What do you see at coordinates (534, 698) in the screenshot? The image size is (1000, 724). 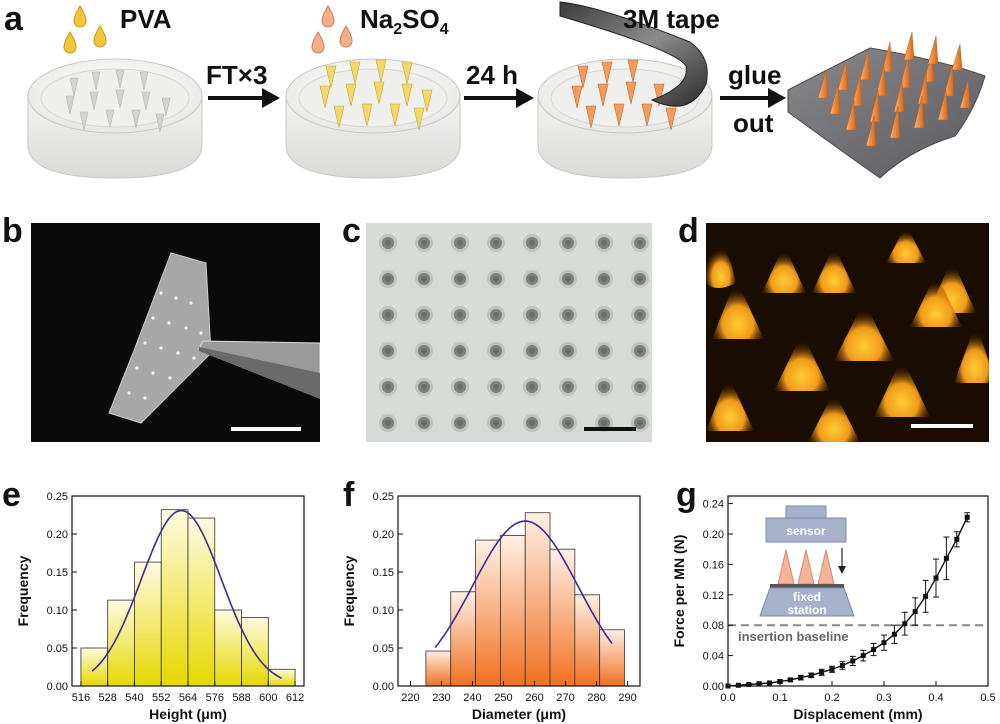 I see `x-tick-label: 260` at bounding box center [534, 698].